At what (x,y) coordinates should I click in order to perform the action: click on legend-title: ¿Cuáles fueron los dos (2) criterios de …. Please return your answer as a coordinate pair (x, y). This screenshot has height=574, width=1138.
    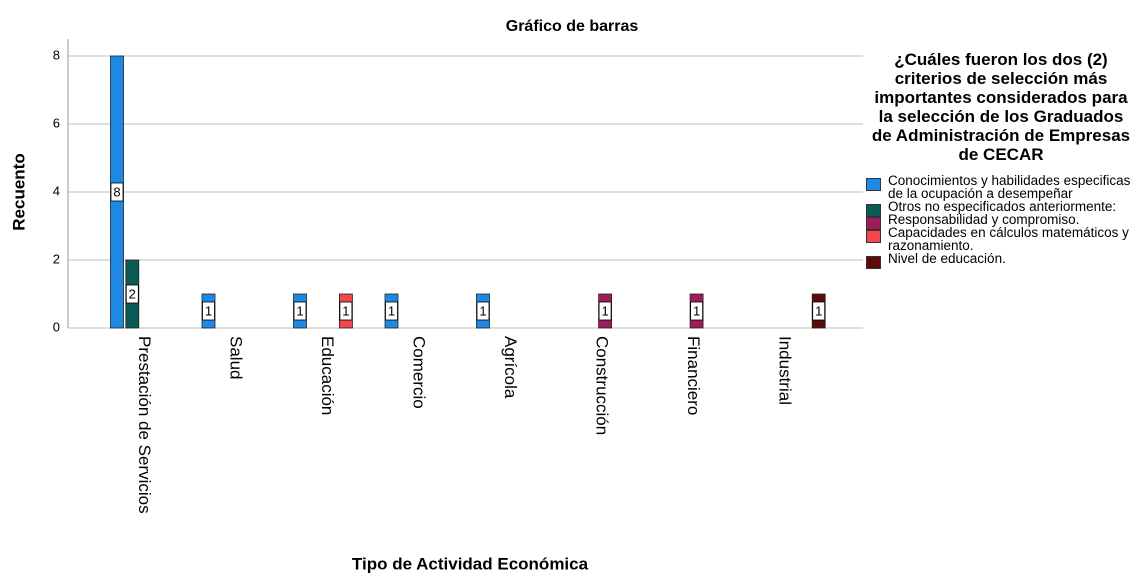
    Looking at the image, I should click on (1001, 107).